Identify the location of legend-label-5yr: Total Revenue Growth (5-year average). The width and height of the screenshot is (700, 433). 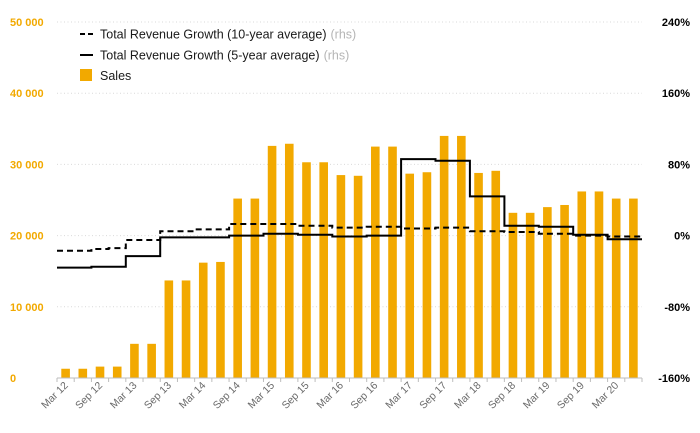
(210, 56).